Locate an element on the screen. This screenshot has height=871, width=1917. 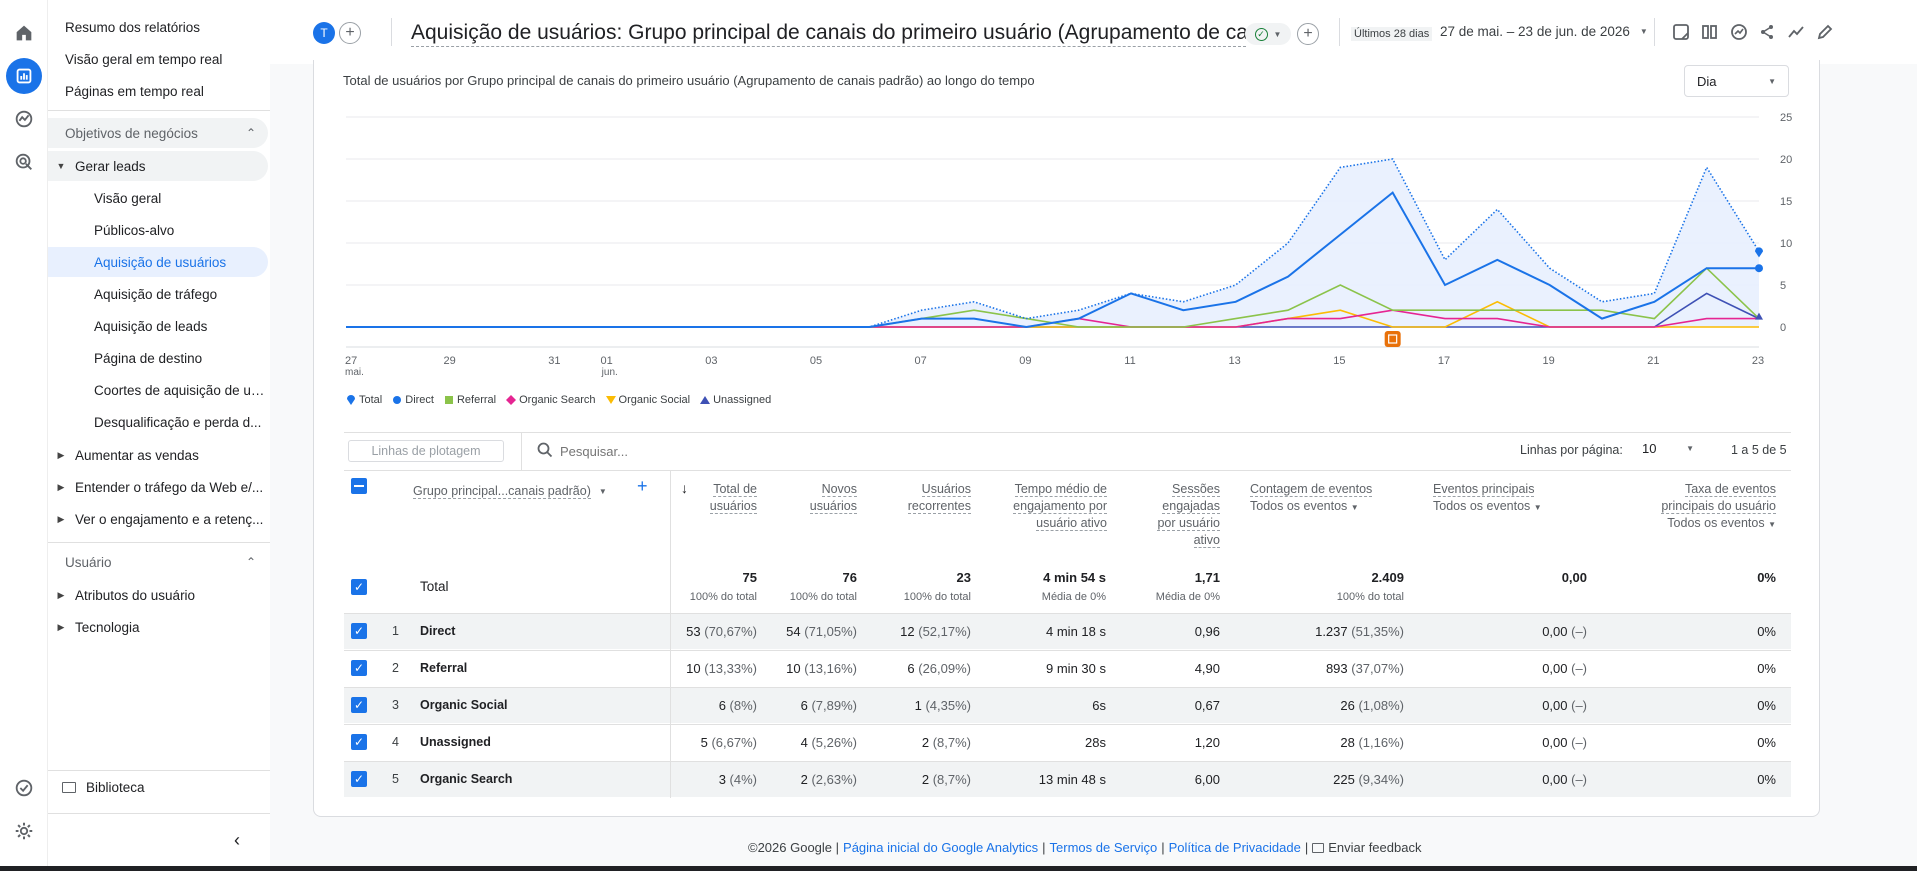
legend-label: Organic Search is located at coordinates (557, 400).